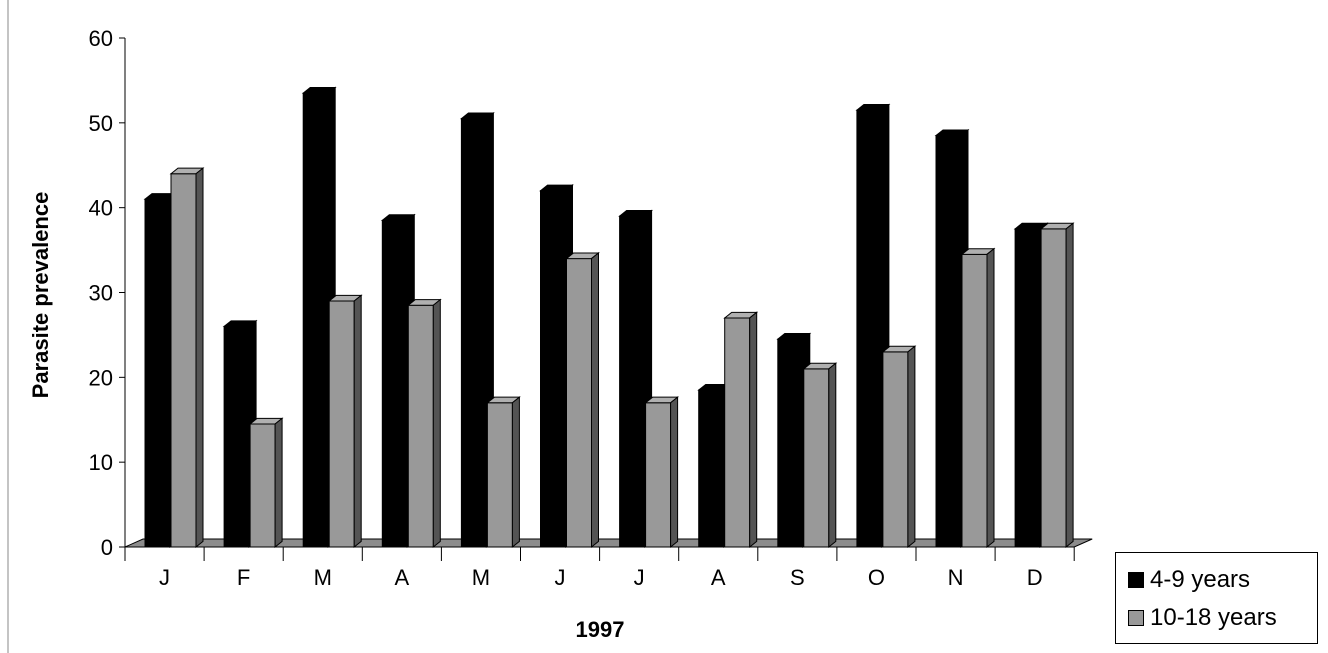  I want to click on y-tick-label: 10, so click(101, 462).